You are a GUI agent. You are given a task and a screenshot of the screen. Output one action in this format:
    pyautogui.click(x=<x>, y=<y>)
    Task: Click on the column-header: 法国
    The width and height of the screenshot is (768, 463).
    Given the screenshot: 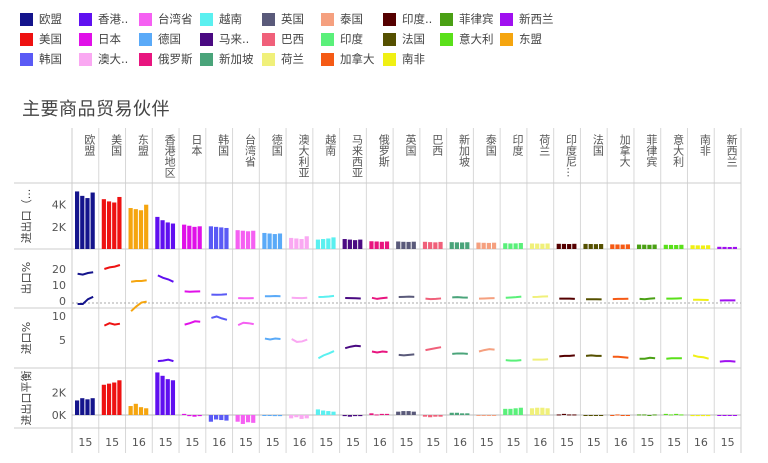 What is the action you would take?
    pyautogui.click(x=597, y=145)
    